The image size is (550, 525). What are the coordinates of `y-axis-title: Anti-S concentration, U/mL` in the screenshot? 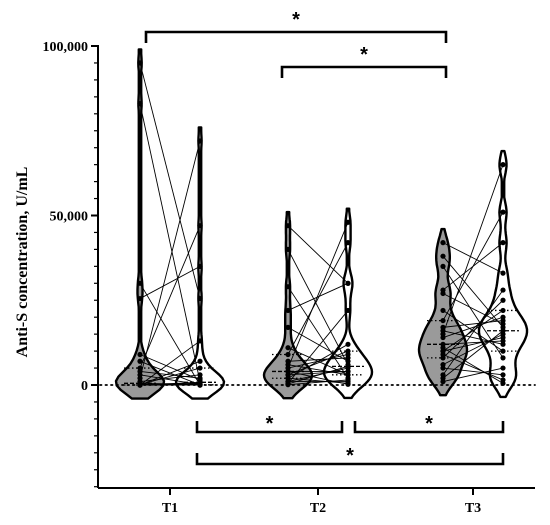 It's located at (22, 262).